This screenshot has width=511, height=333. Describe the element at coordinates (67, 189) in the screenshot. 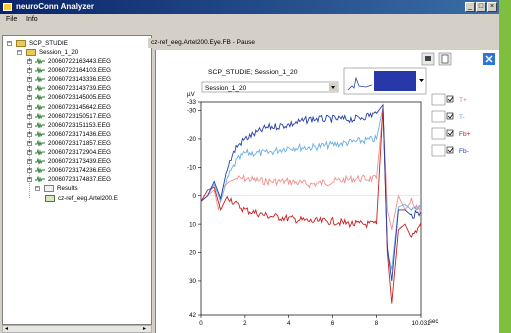

I see `tree-results-label: Results` at that location.